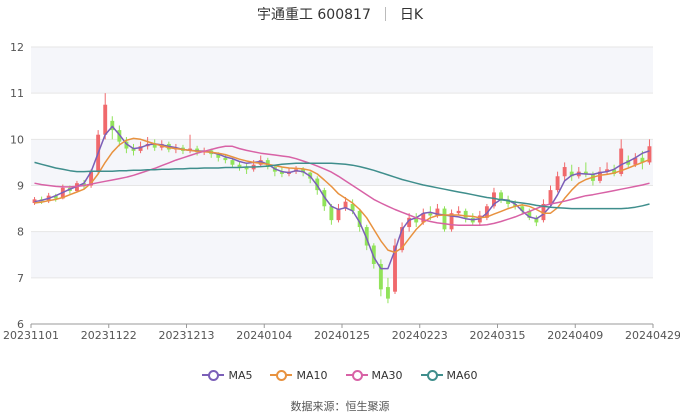  What do you see at coordinates (340, 406) in the screenshot?
I see `data-source: 数据来源：恒生聚源` at bounding box center [340, 406].